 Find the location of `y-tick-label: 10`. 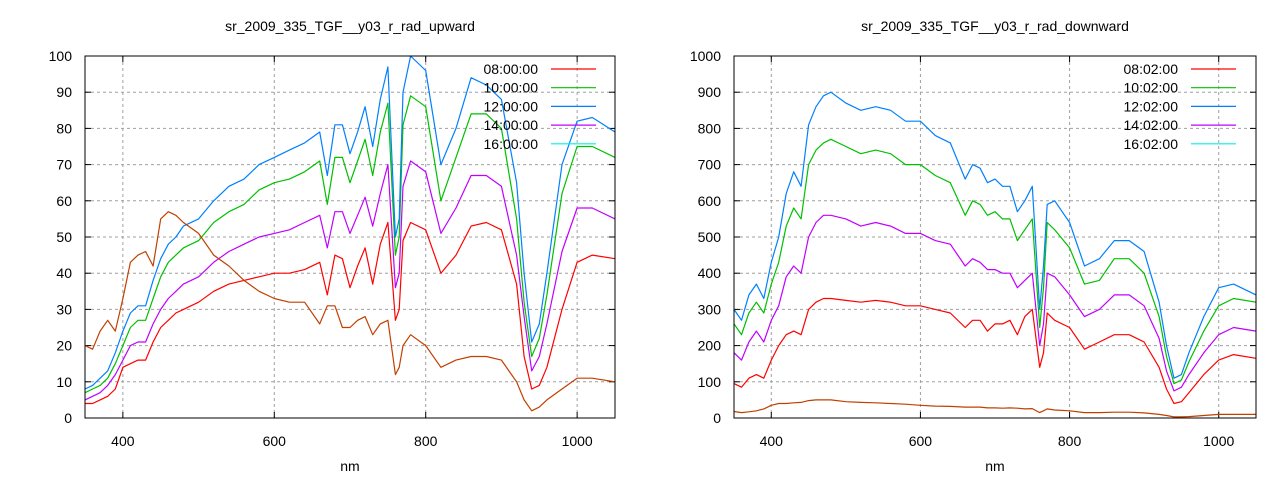

y-tick-label: 10 is located at coordinates (64, 382).